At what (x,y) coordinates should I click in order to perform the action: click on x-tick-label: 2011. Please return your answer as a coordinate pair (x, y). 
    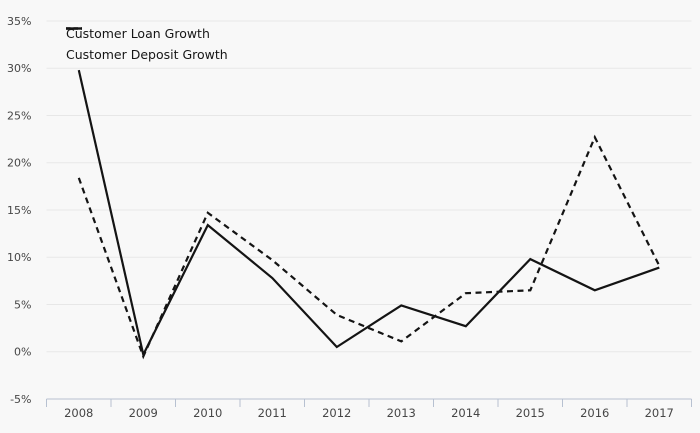
    Looking at the image, I should click on (272, 413).